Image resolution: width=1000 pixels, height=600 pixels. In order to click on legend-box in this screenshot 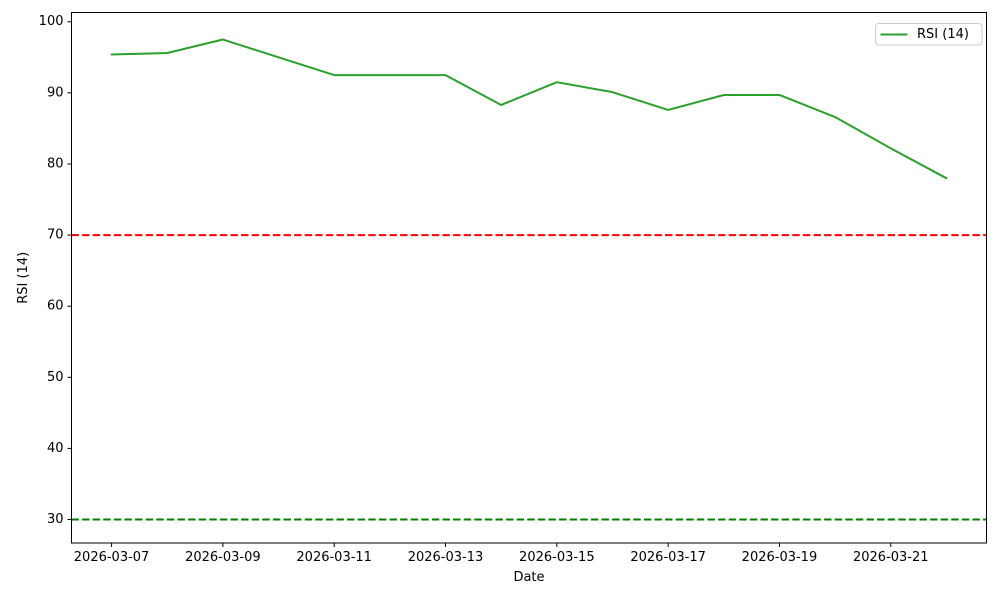, I will do `click(929, 34)`.